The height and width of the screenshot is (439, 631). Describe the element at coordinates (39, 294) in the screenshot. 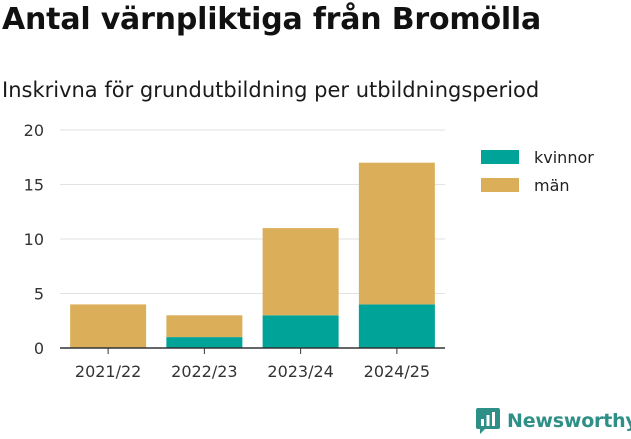

I see `y-tick-label: 5` at that location.